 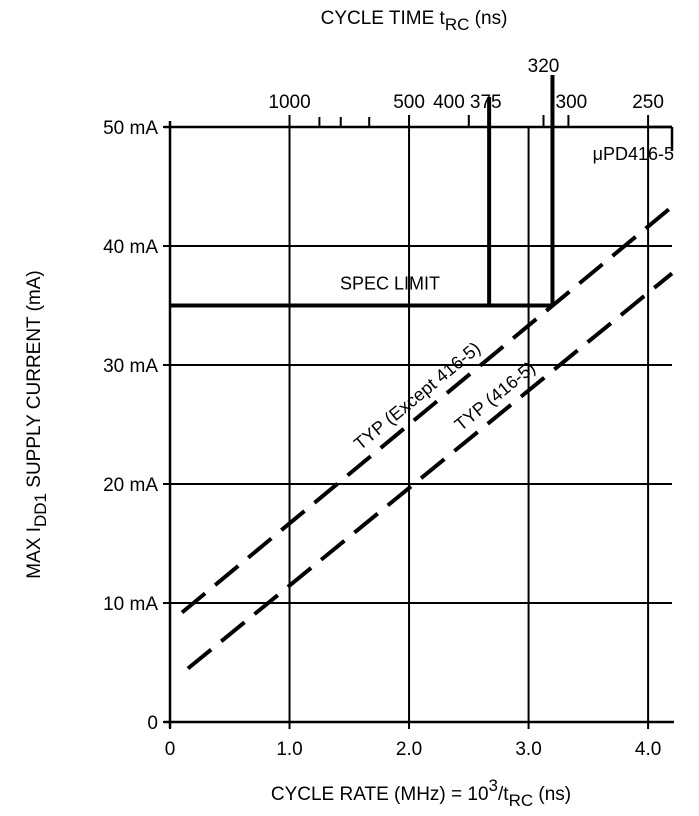 What do you see at coordinates (417, 396) in the screenshot?
I see `series-label-1: TYP (Except 416-5)` at bounding box center [417, 396].